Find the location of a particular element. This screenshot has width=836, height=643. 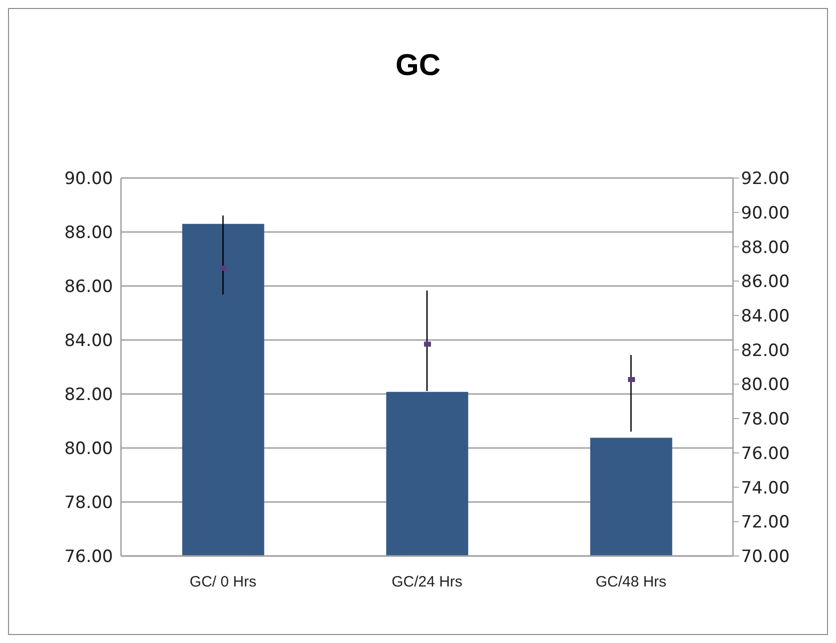

y-tick-label: 86.00 is located at coordinates (88, 287).